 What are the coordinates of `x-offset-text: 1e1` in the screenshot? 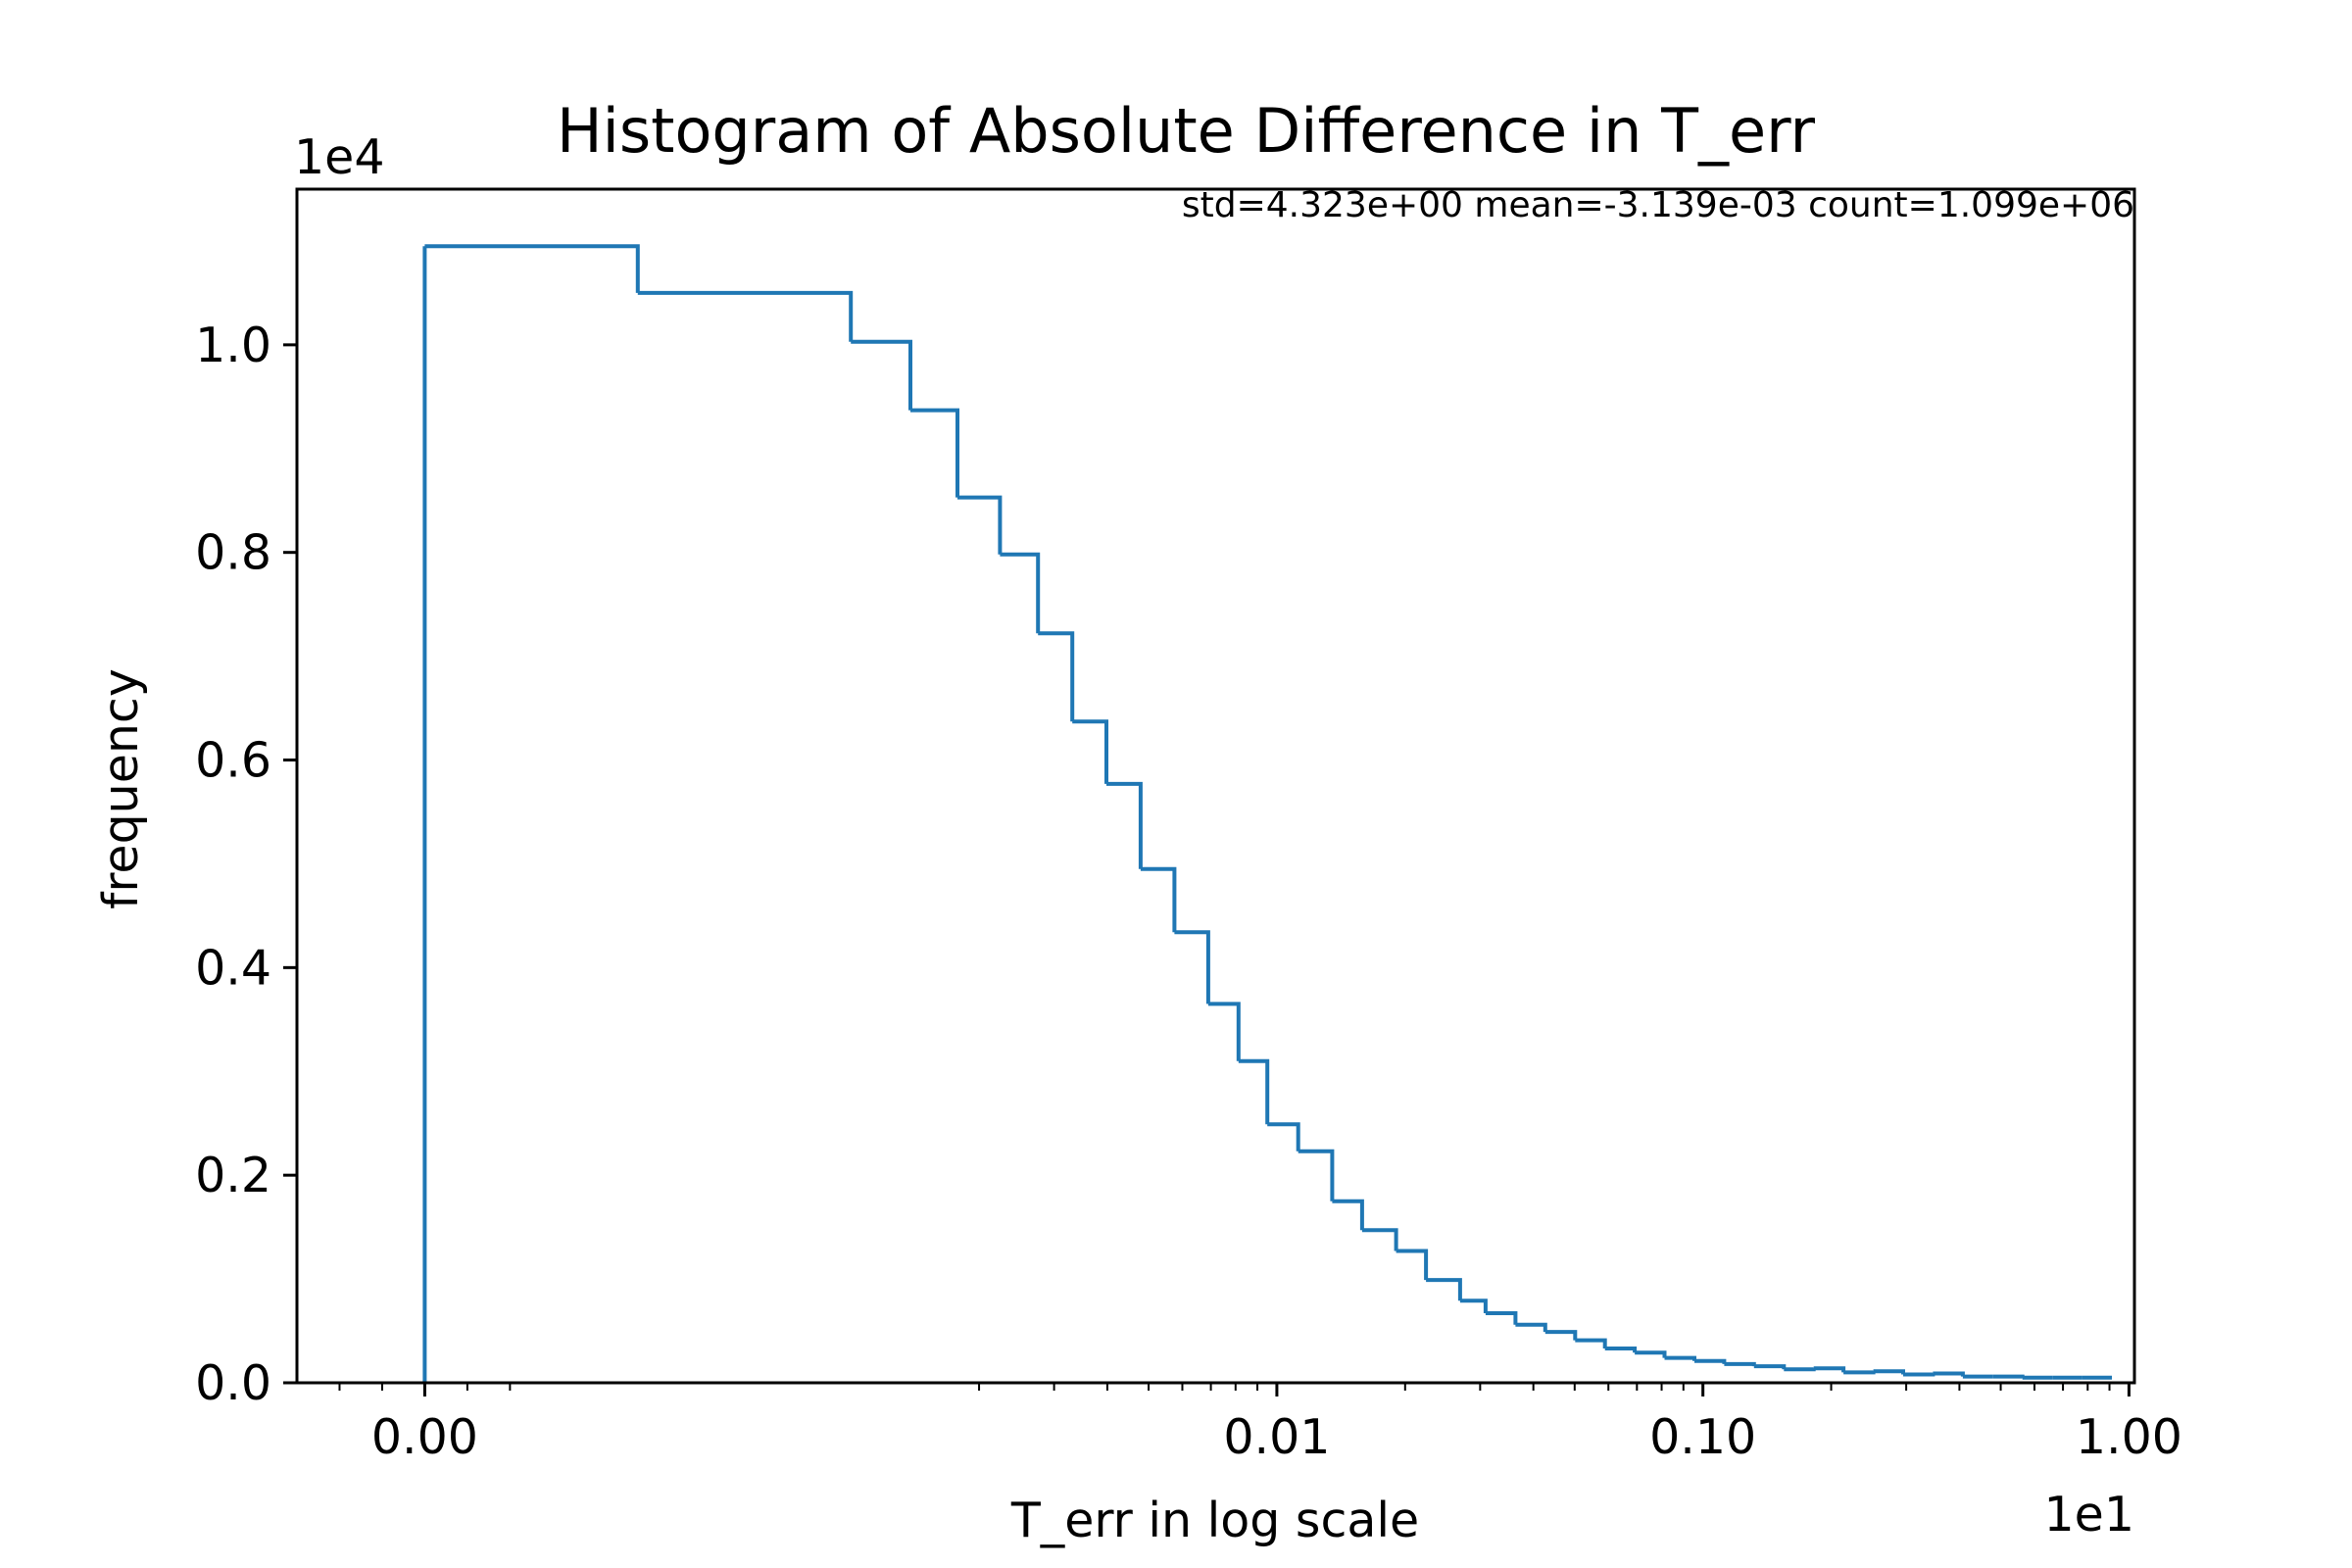 It's located at (2089, 1515).